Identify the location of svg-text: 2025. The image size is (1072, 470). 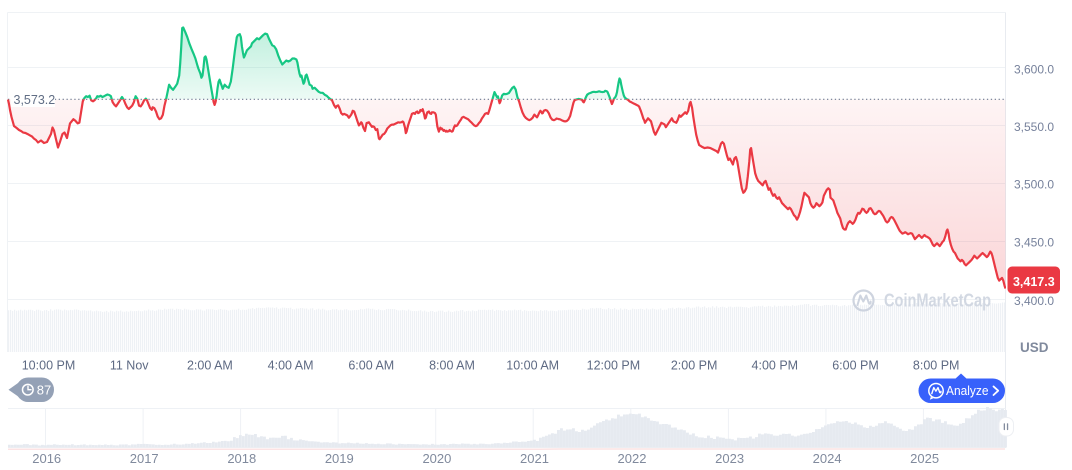
(924, 458).